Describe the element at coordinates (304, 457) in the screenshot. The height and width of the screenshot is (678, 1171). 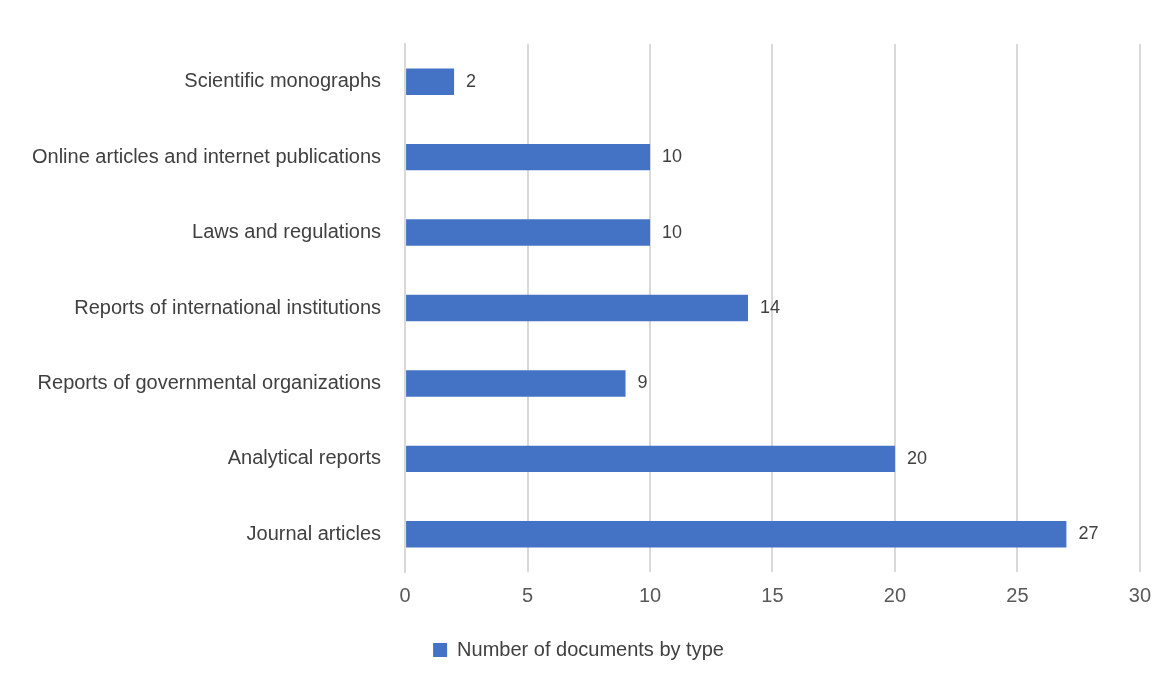
I see `y-tick-label: Analytical reports` at that location.